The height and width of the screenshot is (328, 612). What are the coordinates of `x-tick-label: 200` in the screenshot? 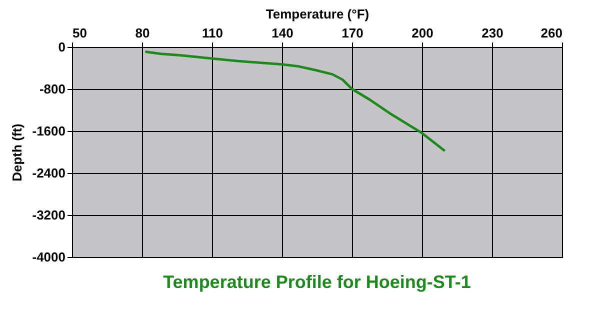 It's located at (423, 33).